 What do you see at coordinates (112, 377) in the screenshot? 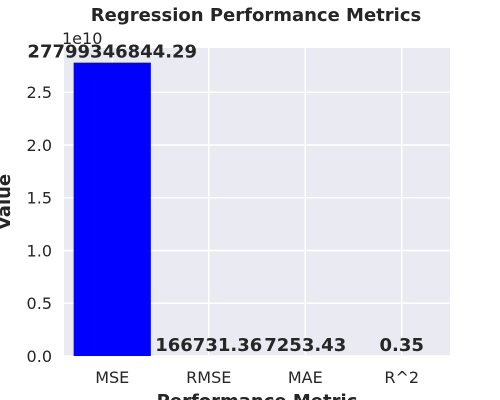
I see `x-tick-label: MSE` at bounding box center [112, 377].